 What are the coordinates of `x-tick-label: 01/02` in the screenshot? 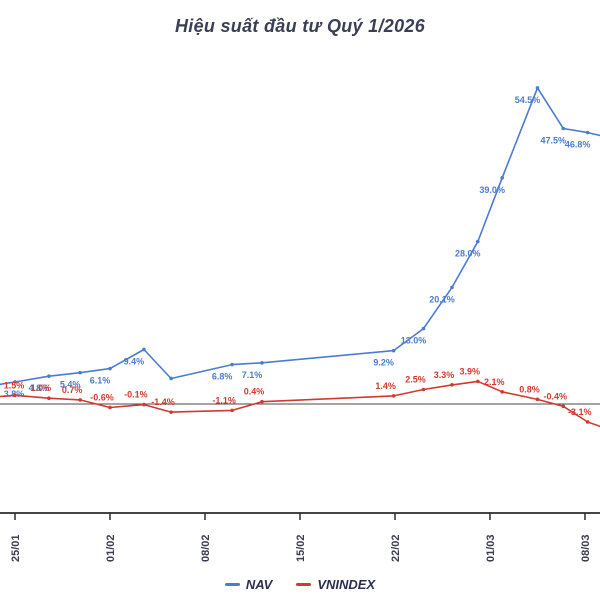 It's located at (111, 548).